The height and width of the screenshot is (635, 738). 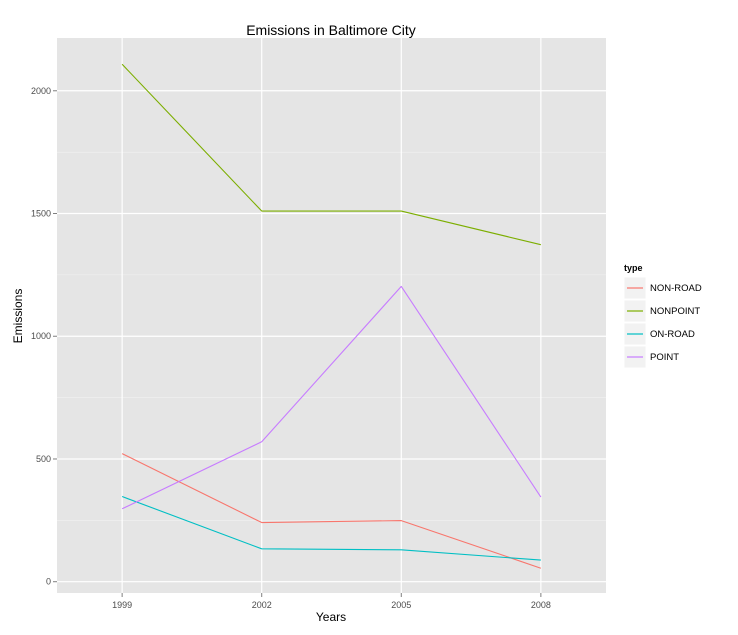 What do you see at coordinates (664, 357) in the screenshot?
I see `legend-label: POINT` at bounding box center [664, 357].